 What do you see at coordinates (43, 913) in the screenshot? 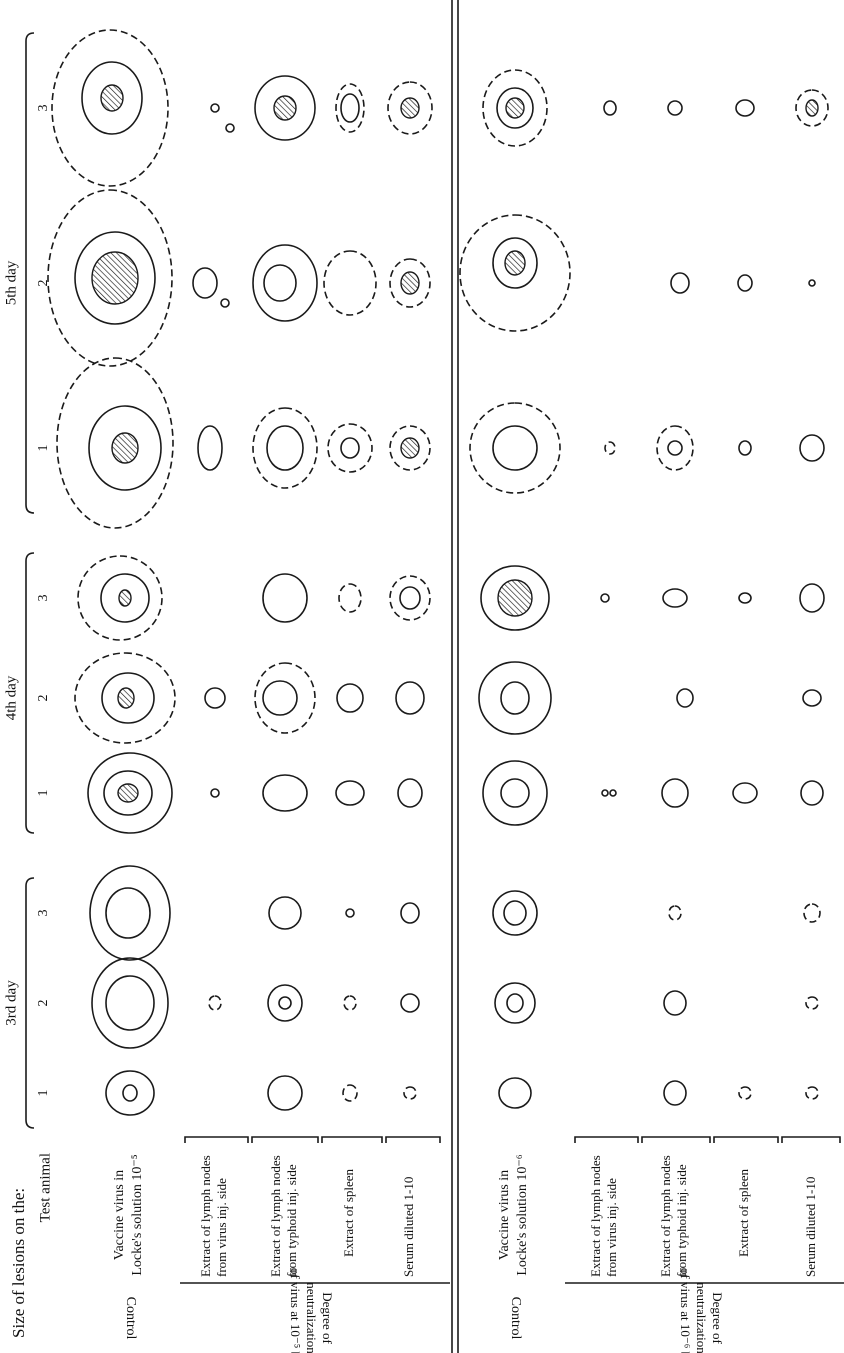
I see `column-number: 3` at bounding box center [43, 913].